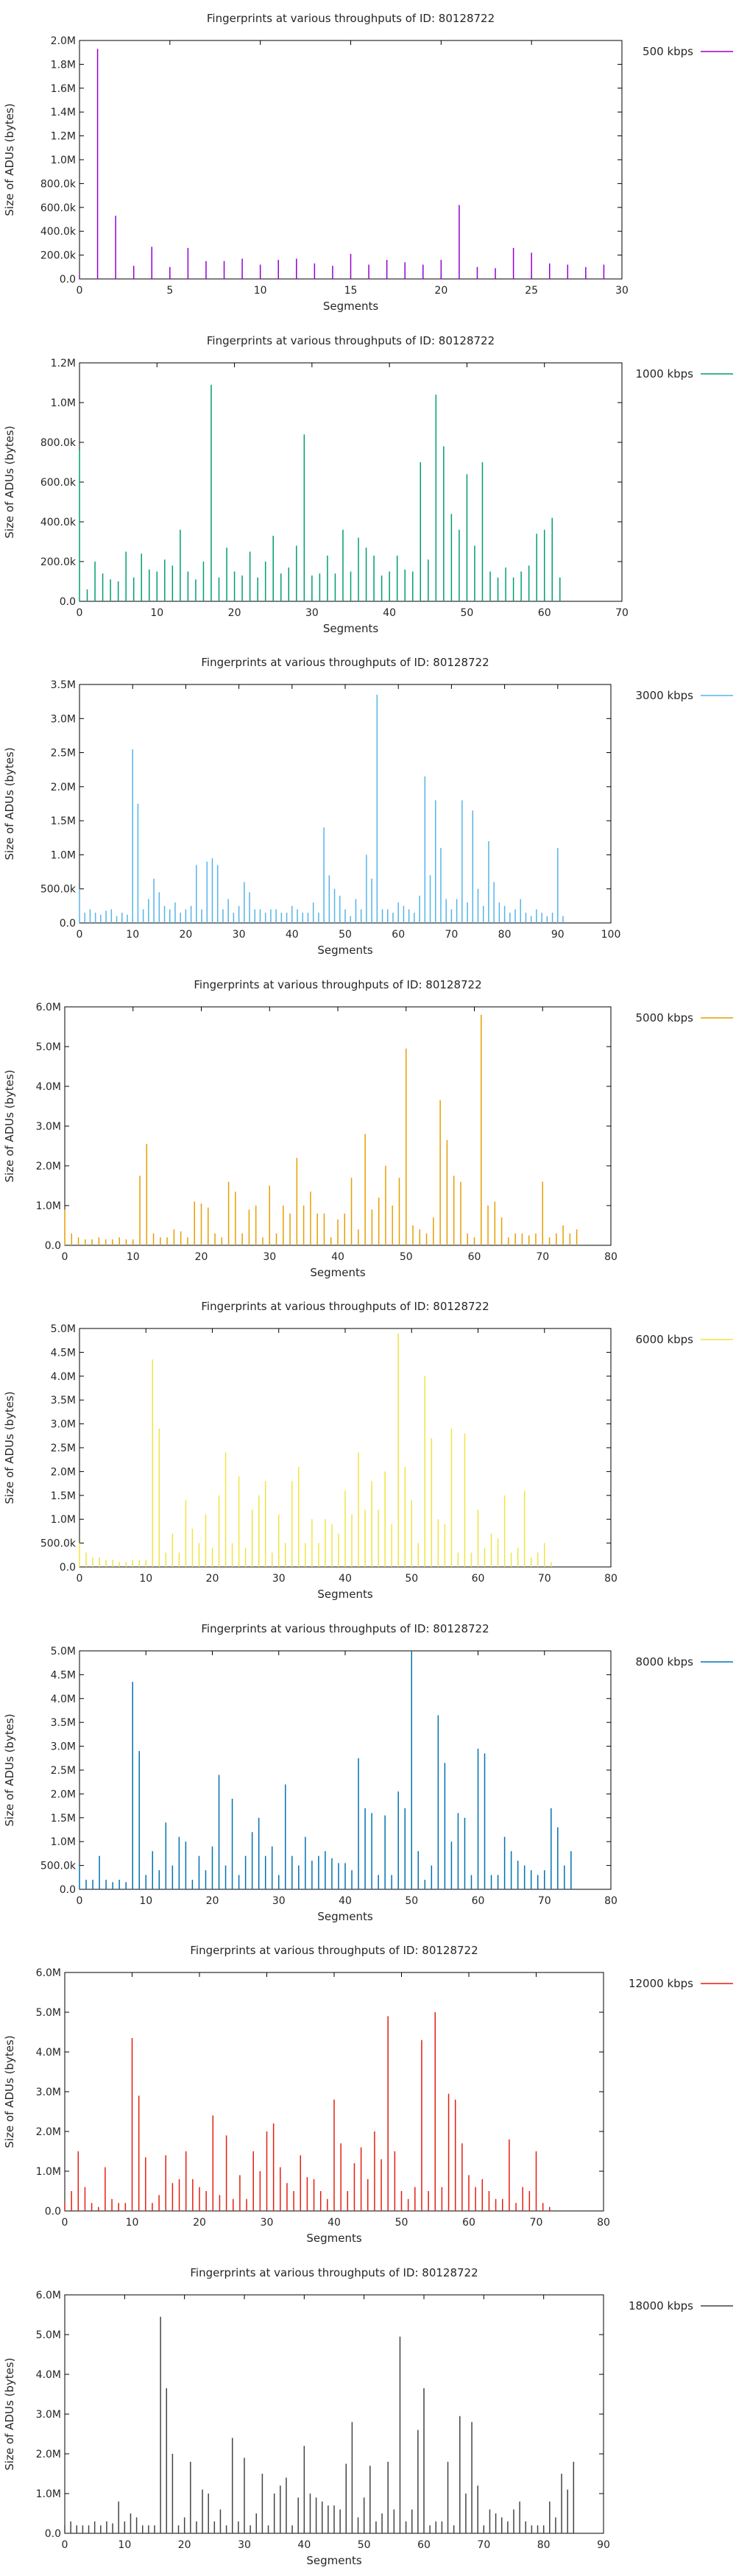 This screenshot has width=736, height=2576. What do you see at coordinates (665, 1339) in the screenshot?
I see `legend-label: 6000 kbps` at bounding box center [665, 1339].